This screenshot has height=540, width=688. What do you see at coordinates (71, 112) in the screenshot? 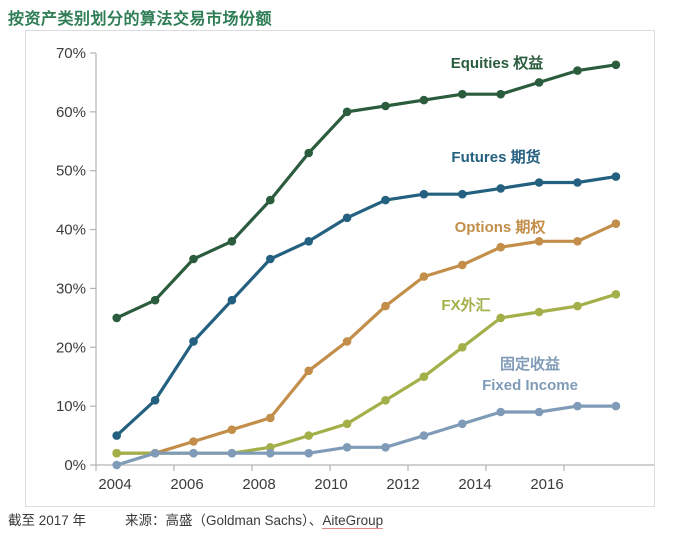
I see `y-axis-label: 60%` at bounding box center [71, 112].